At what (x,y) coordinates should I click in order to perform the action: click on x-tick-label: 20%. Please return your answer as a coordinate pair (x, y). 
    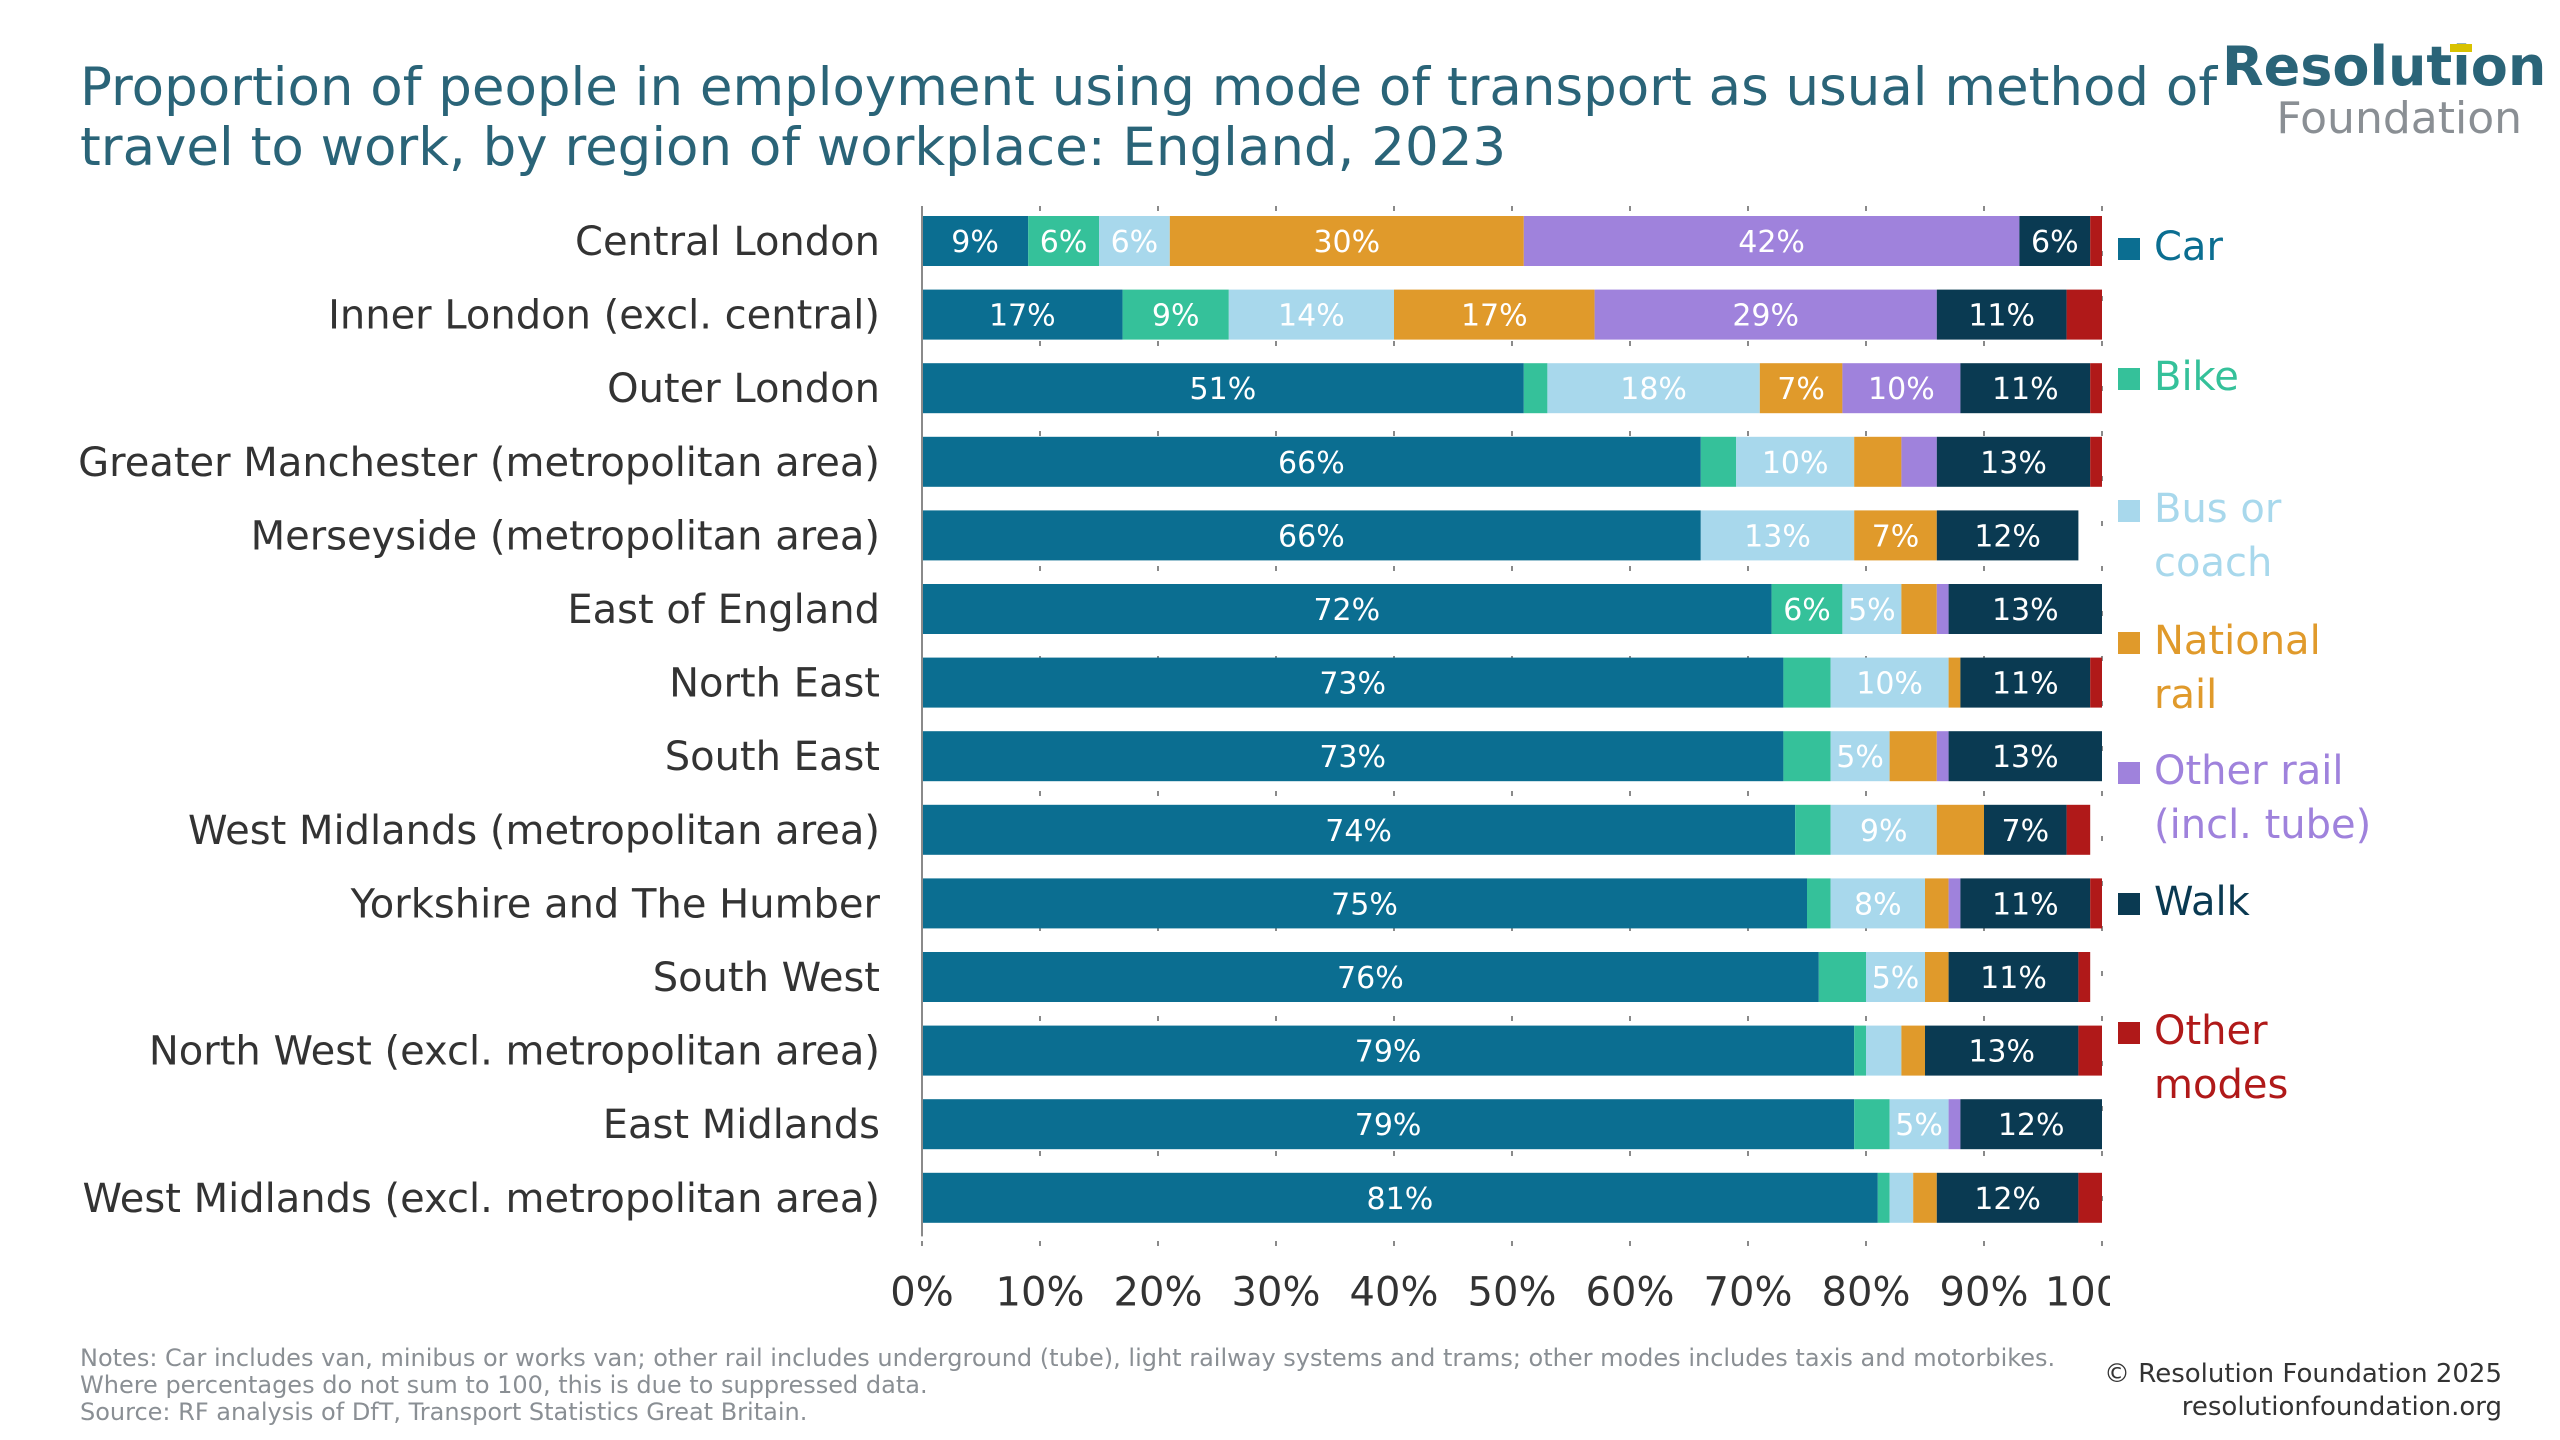
    Looking at the image, I should click on (1158, 1292).